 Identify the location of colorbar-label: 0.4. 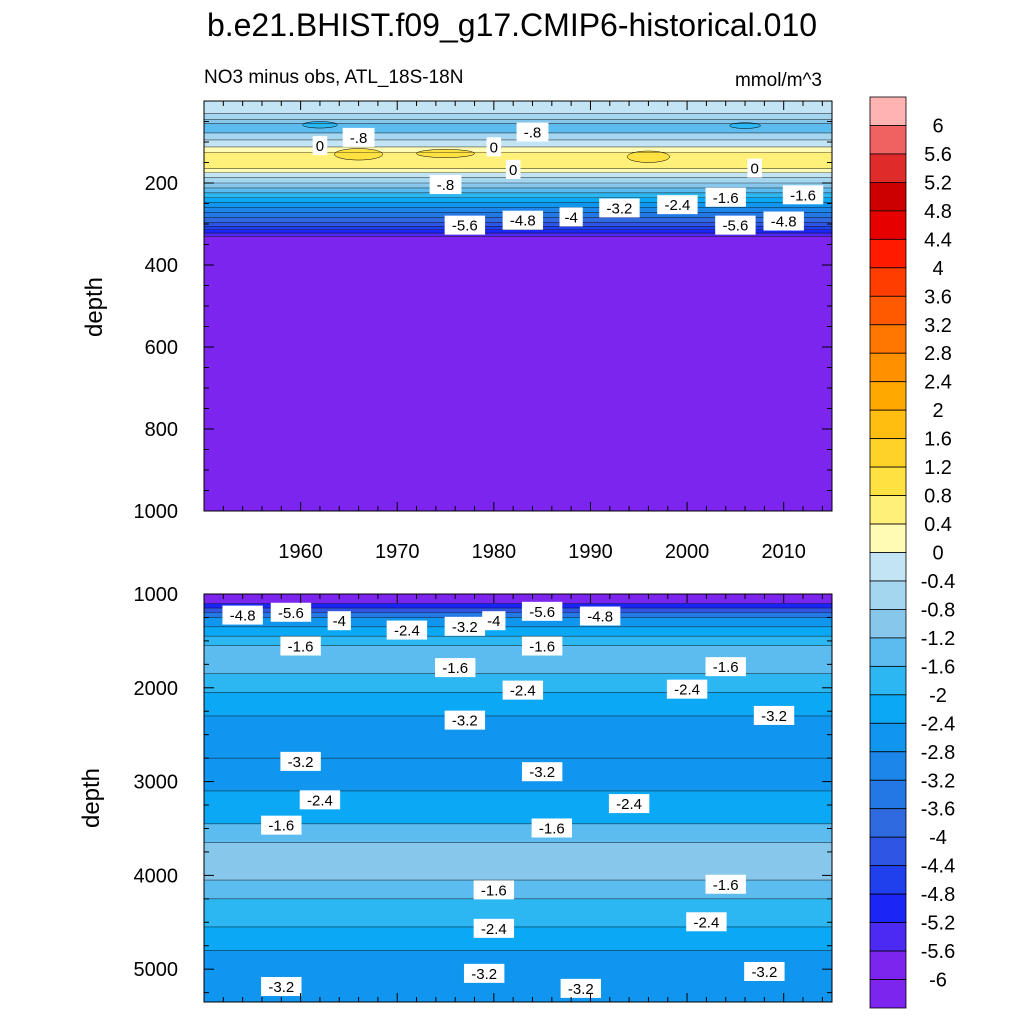
(938, 525).